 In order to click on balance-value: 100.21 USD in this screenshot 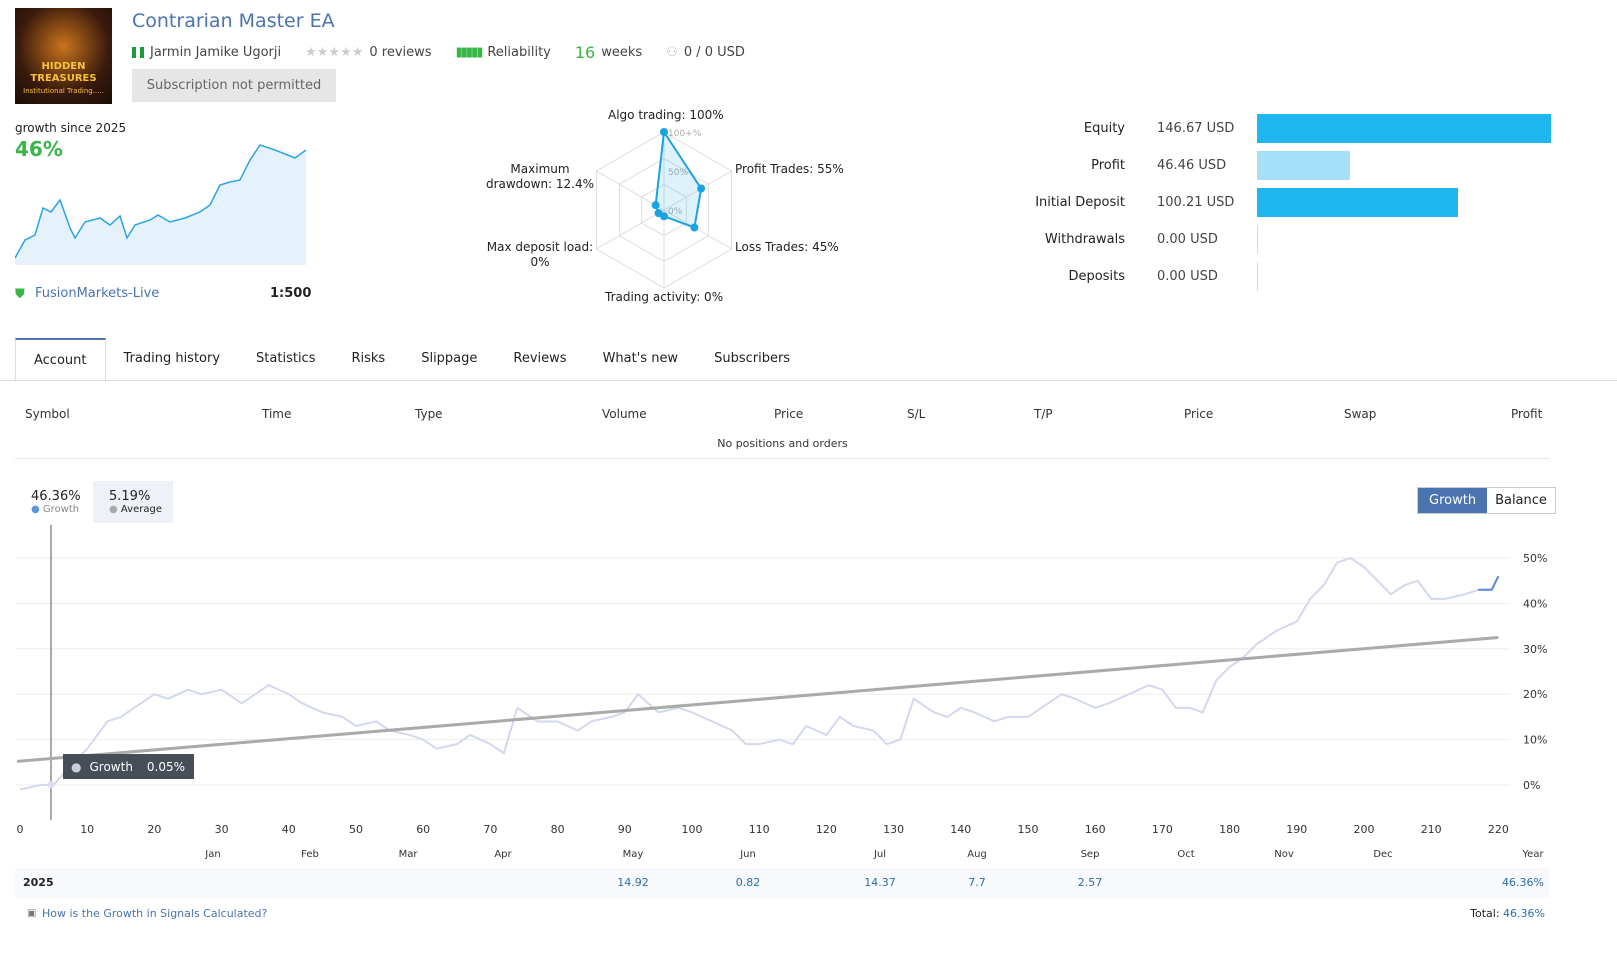, I will do `click(1196, 202)`.